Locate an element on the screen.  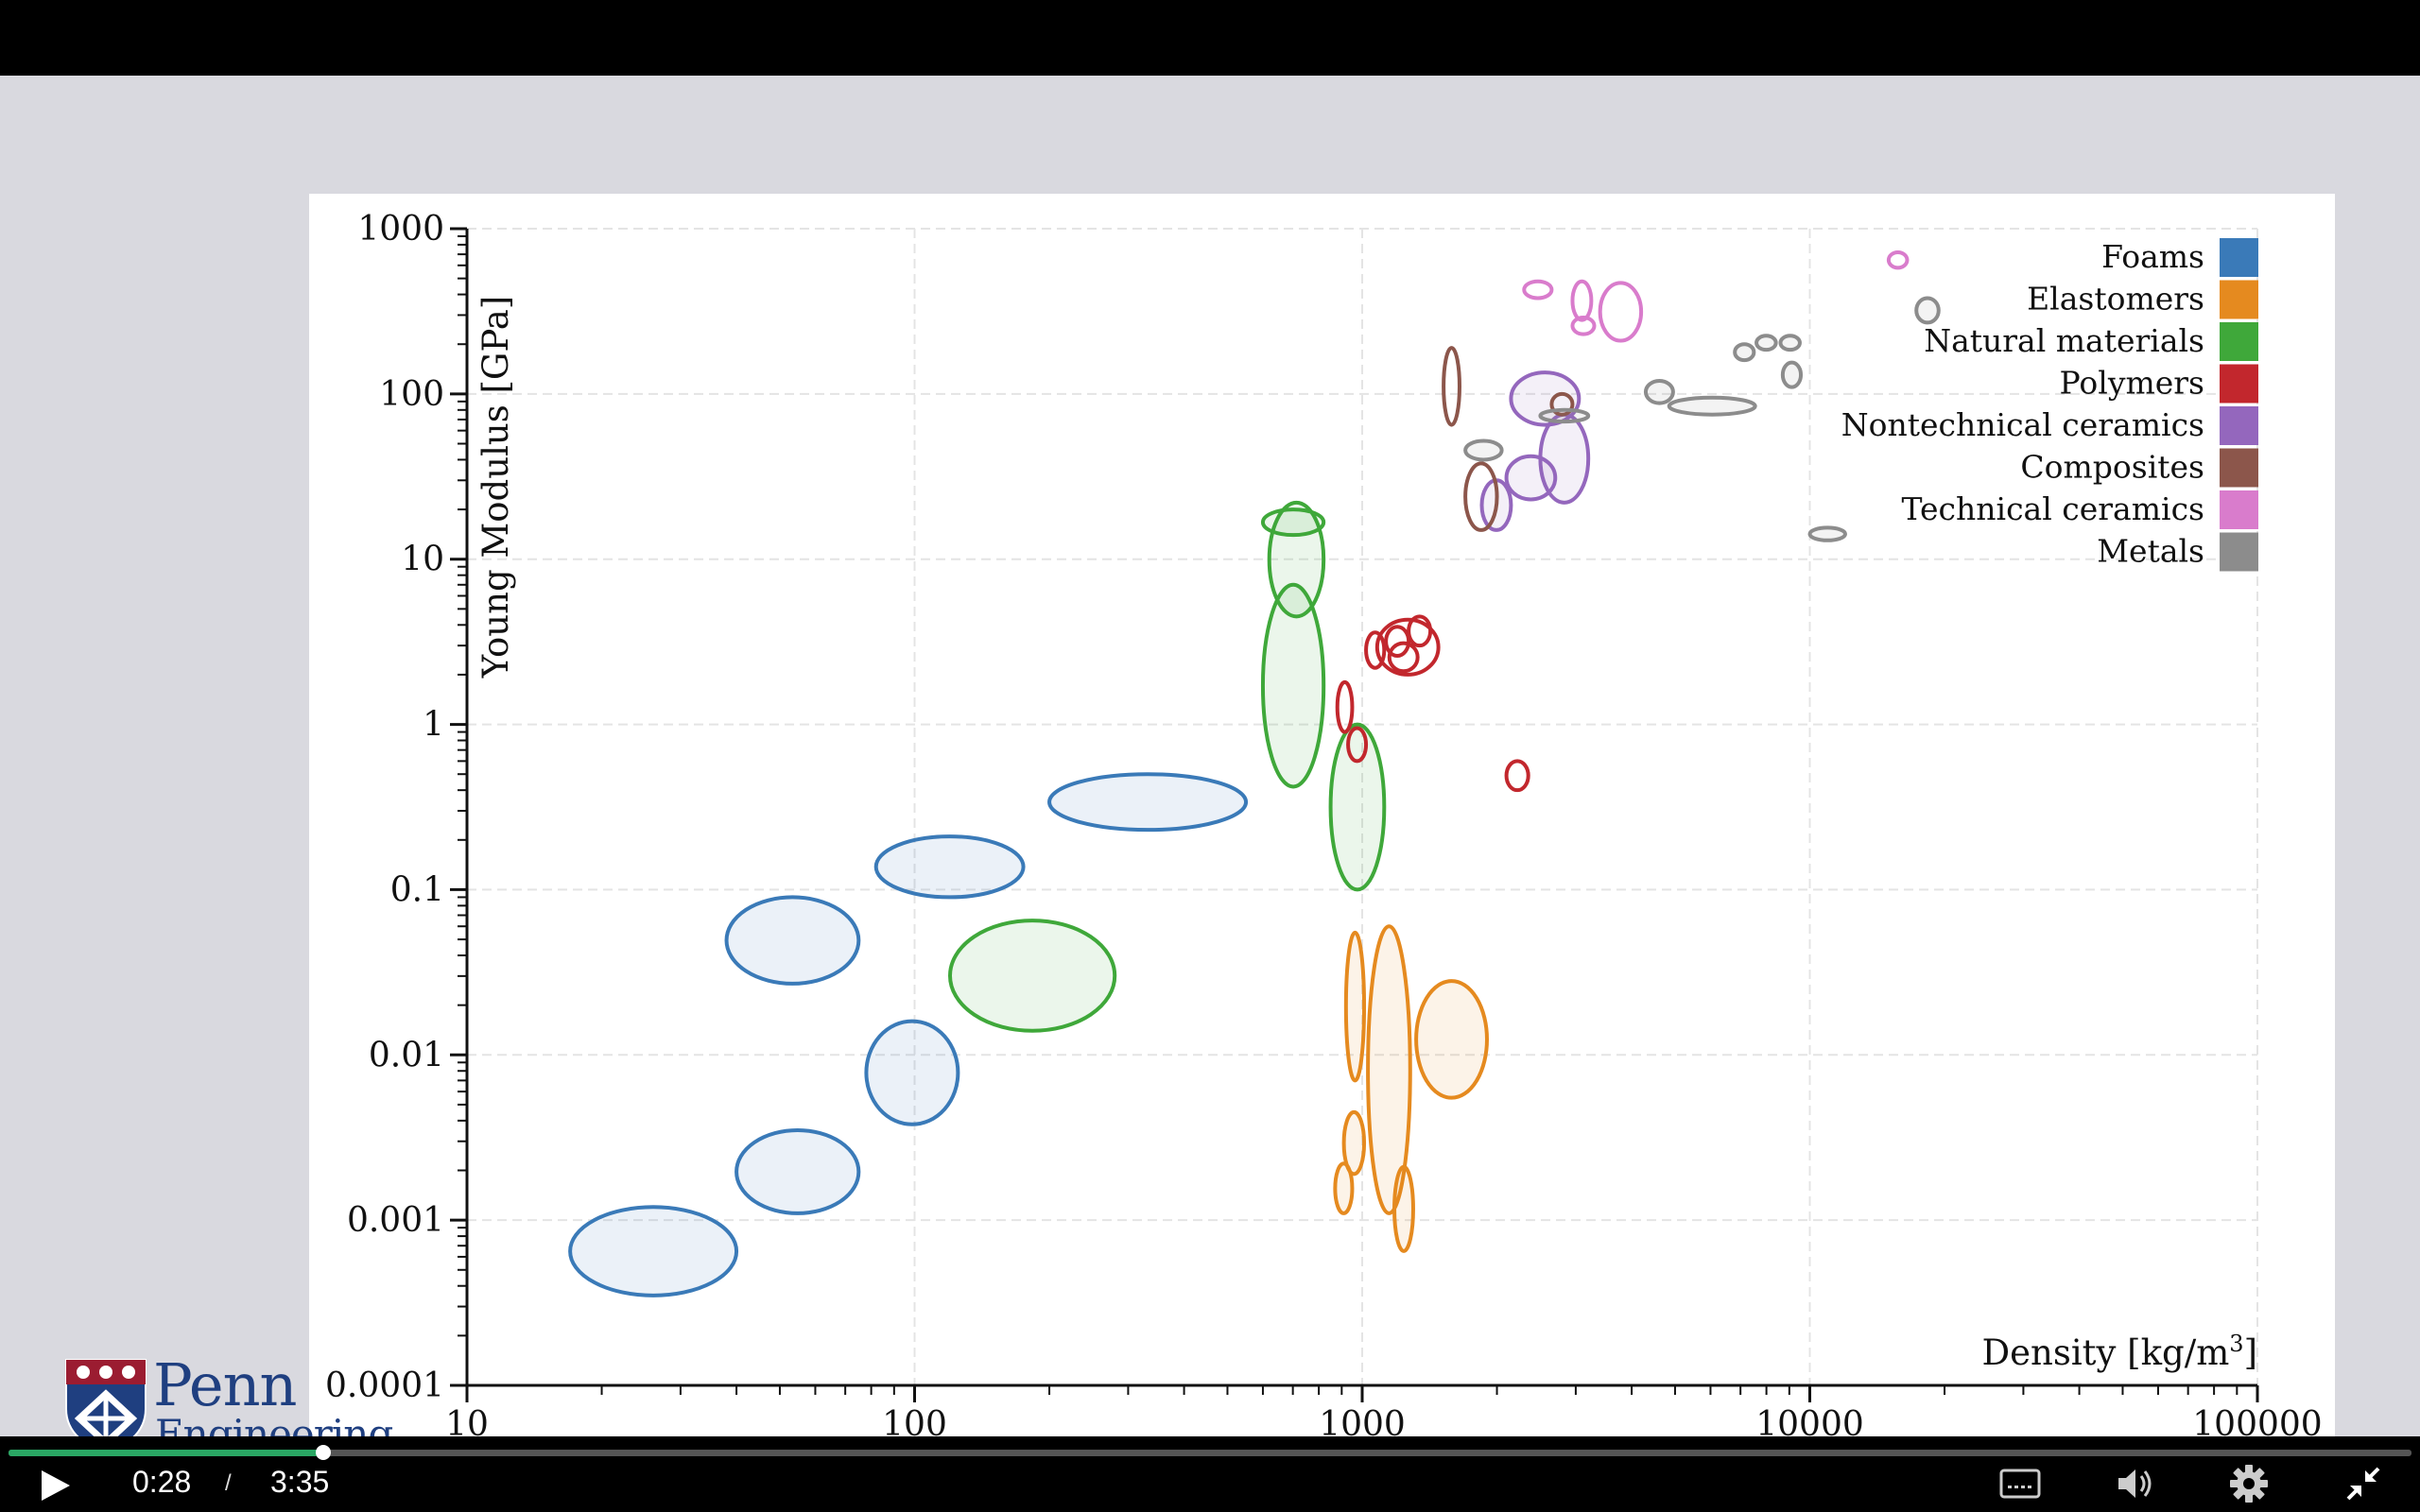
y-tick-label: 0.1 is located at coordinates (417, 889).